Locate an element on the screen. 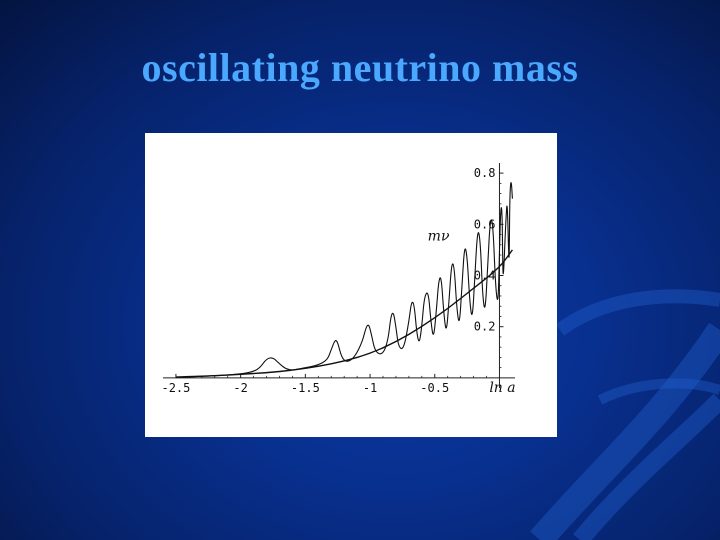 Image resolution: width=720 pixels, height=540 pixels. x-tick-label: -0.5 is located at coordinates (434, 388).